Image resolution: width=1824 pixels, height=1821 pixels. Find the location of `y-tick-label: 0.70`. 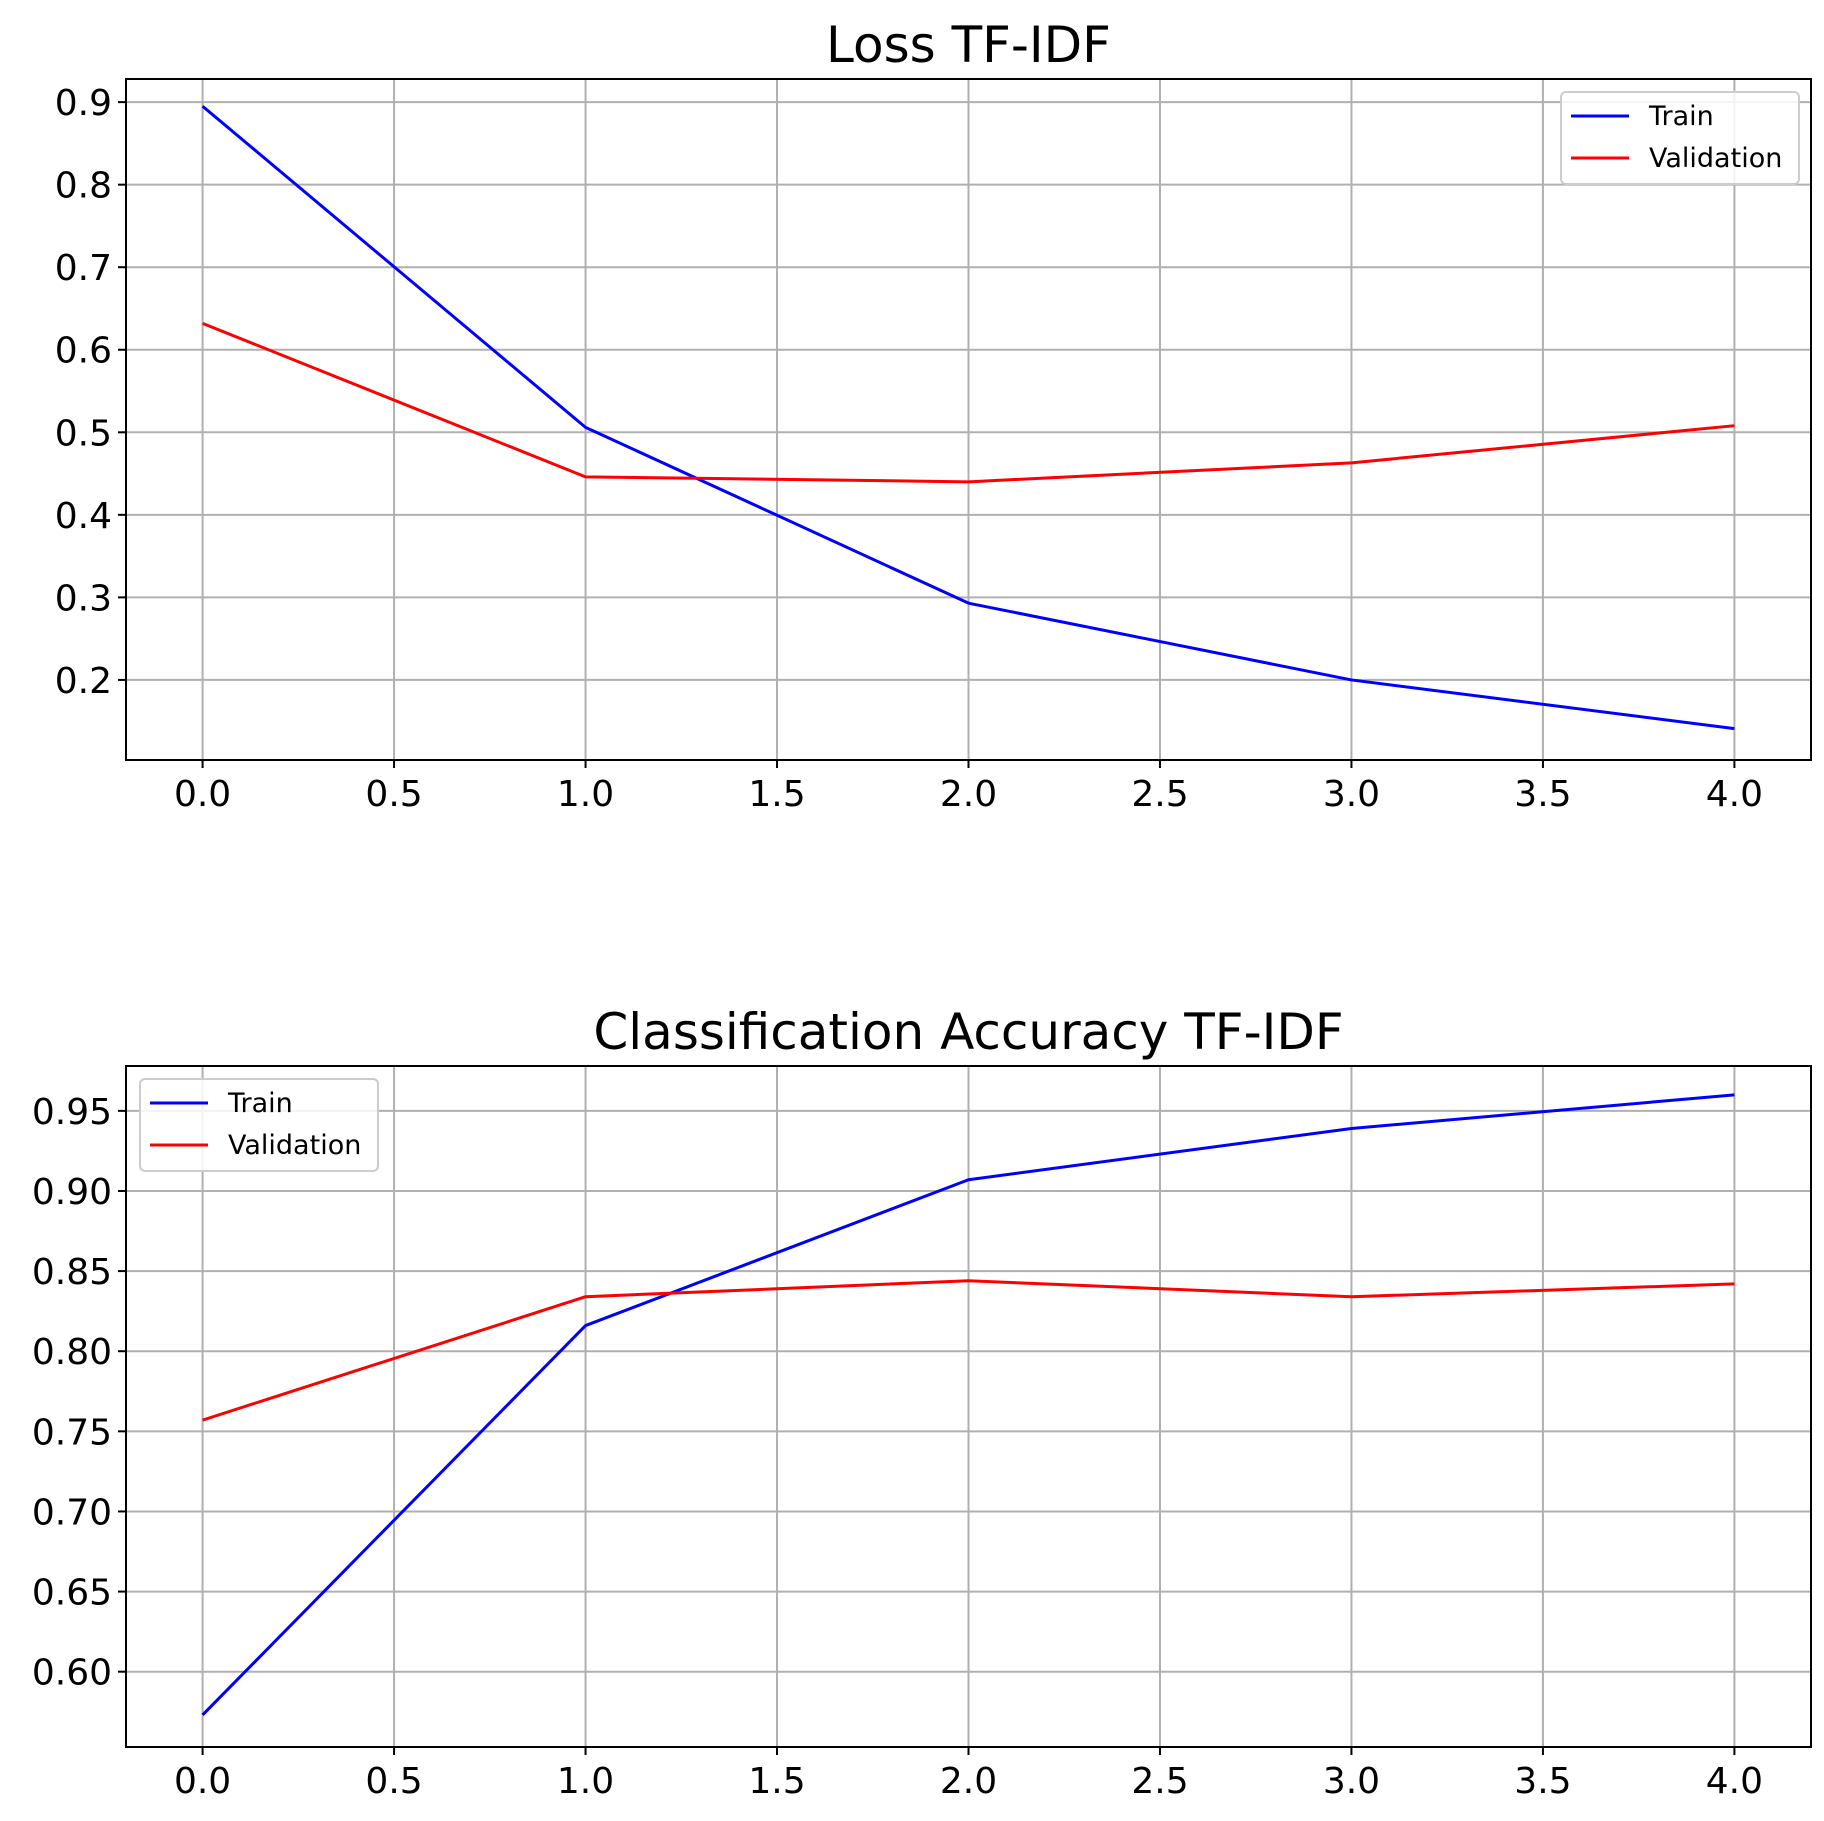

y-tick-label: 0.70 is located at coordinates (72, 1512).